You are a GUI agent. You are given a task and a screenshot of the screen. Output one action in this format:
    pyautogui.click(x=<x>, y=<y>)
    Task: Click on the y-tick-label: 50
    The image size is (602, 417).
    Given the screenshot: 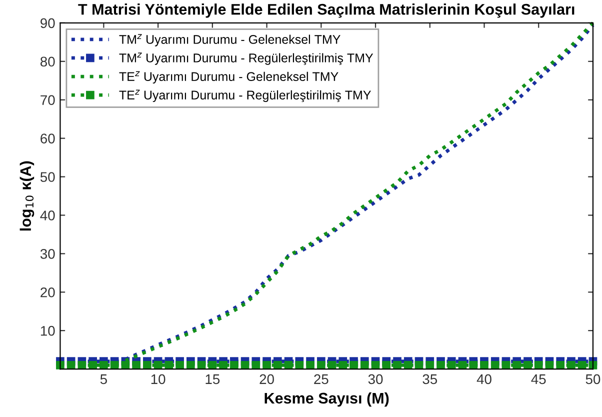 What is the action you would take?
    pyautogui.click(x=47, y=177)
    